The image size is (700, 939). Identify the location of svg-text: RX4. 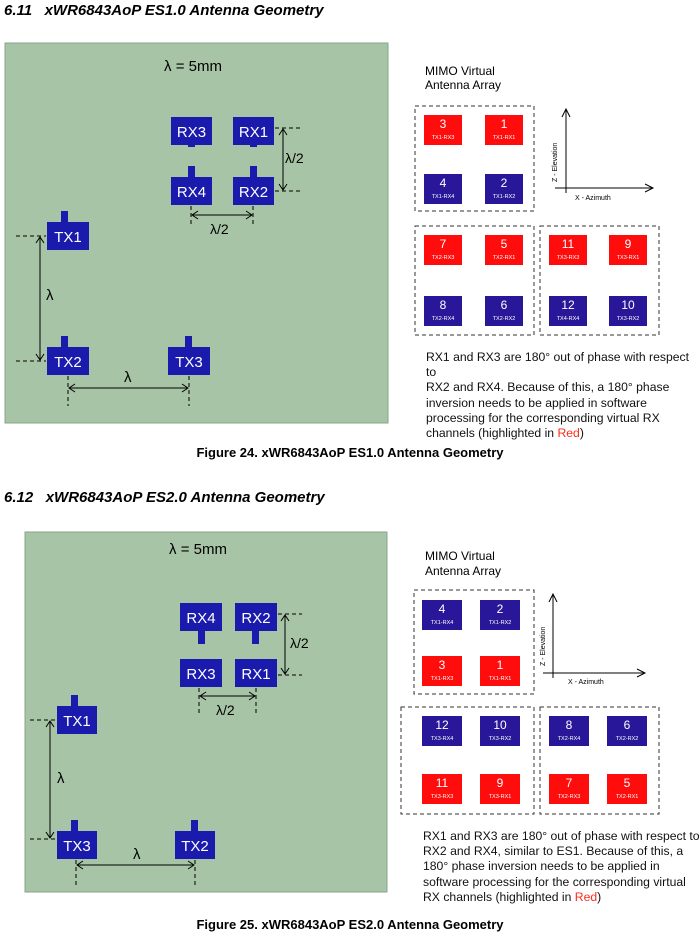
(200, 618).